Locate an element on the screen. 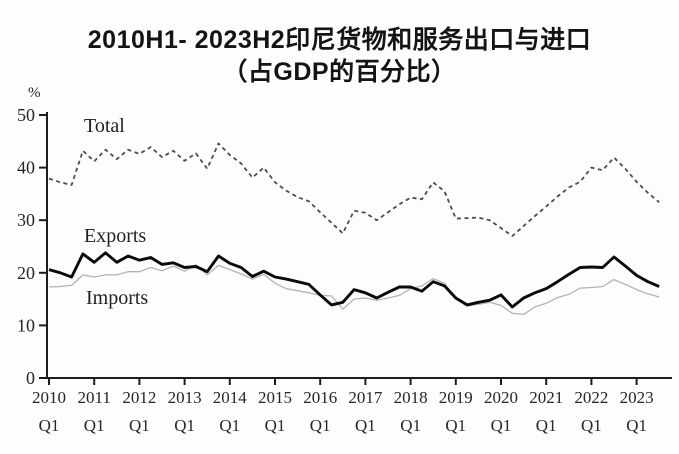 The height and width of the screenshot is (454, 679). x-axis-tick-year-label: 2023 is located at coordinates (637, 397).